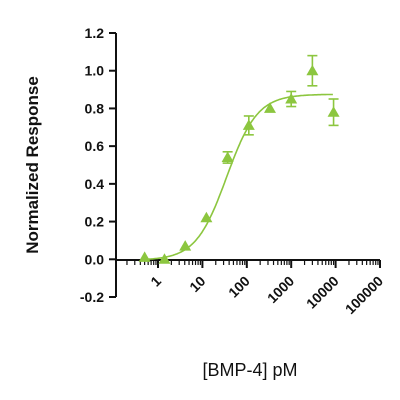 This screenshot has width=400, height=400. I want to click on y-tick-label: 0.4, so click(95, 184).